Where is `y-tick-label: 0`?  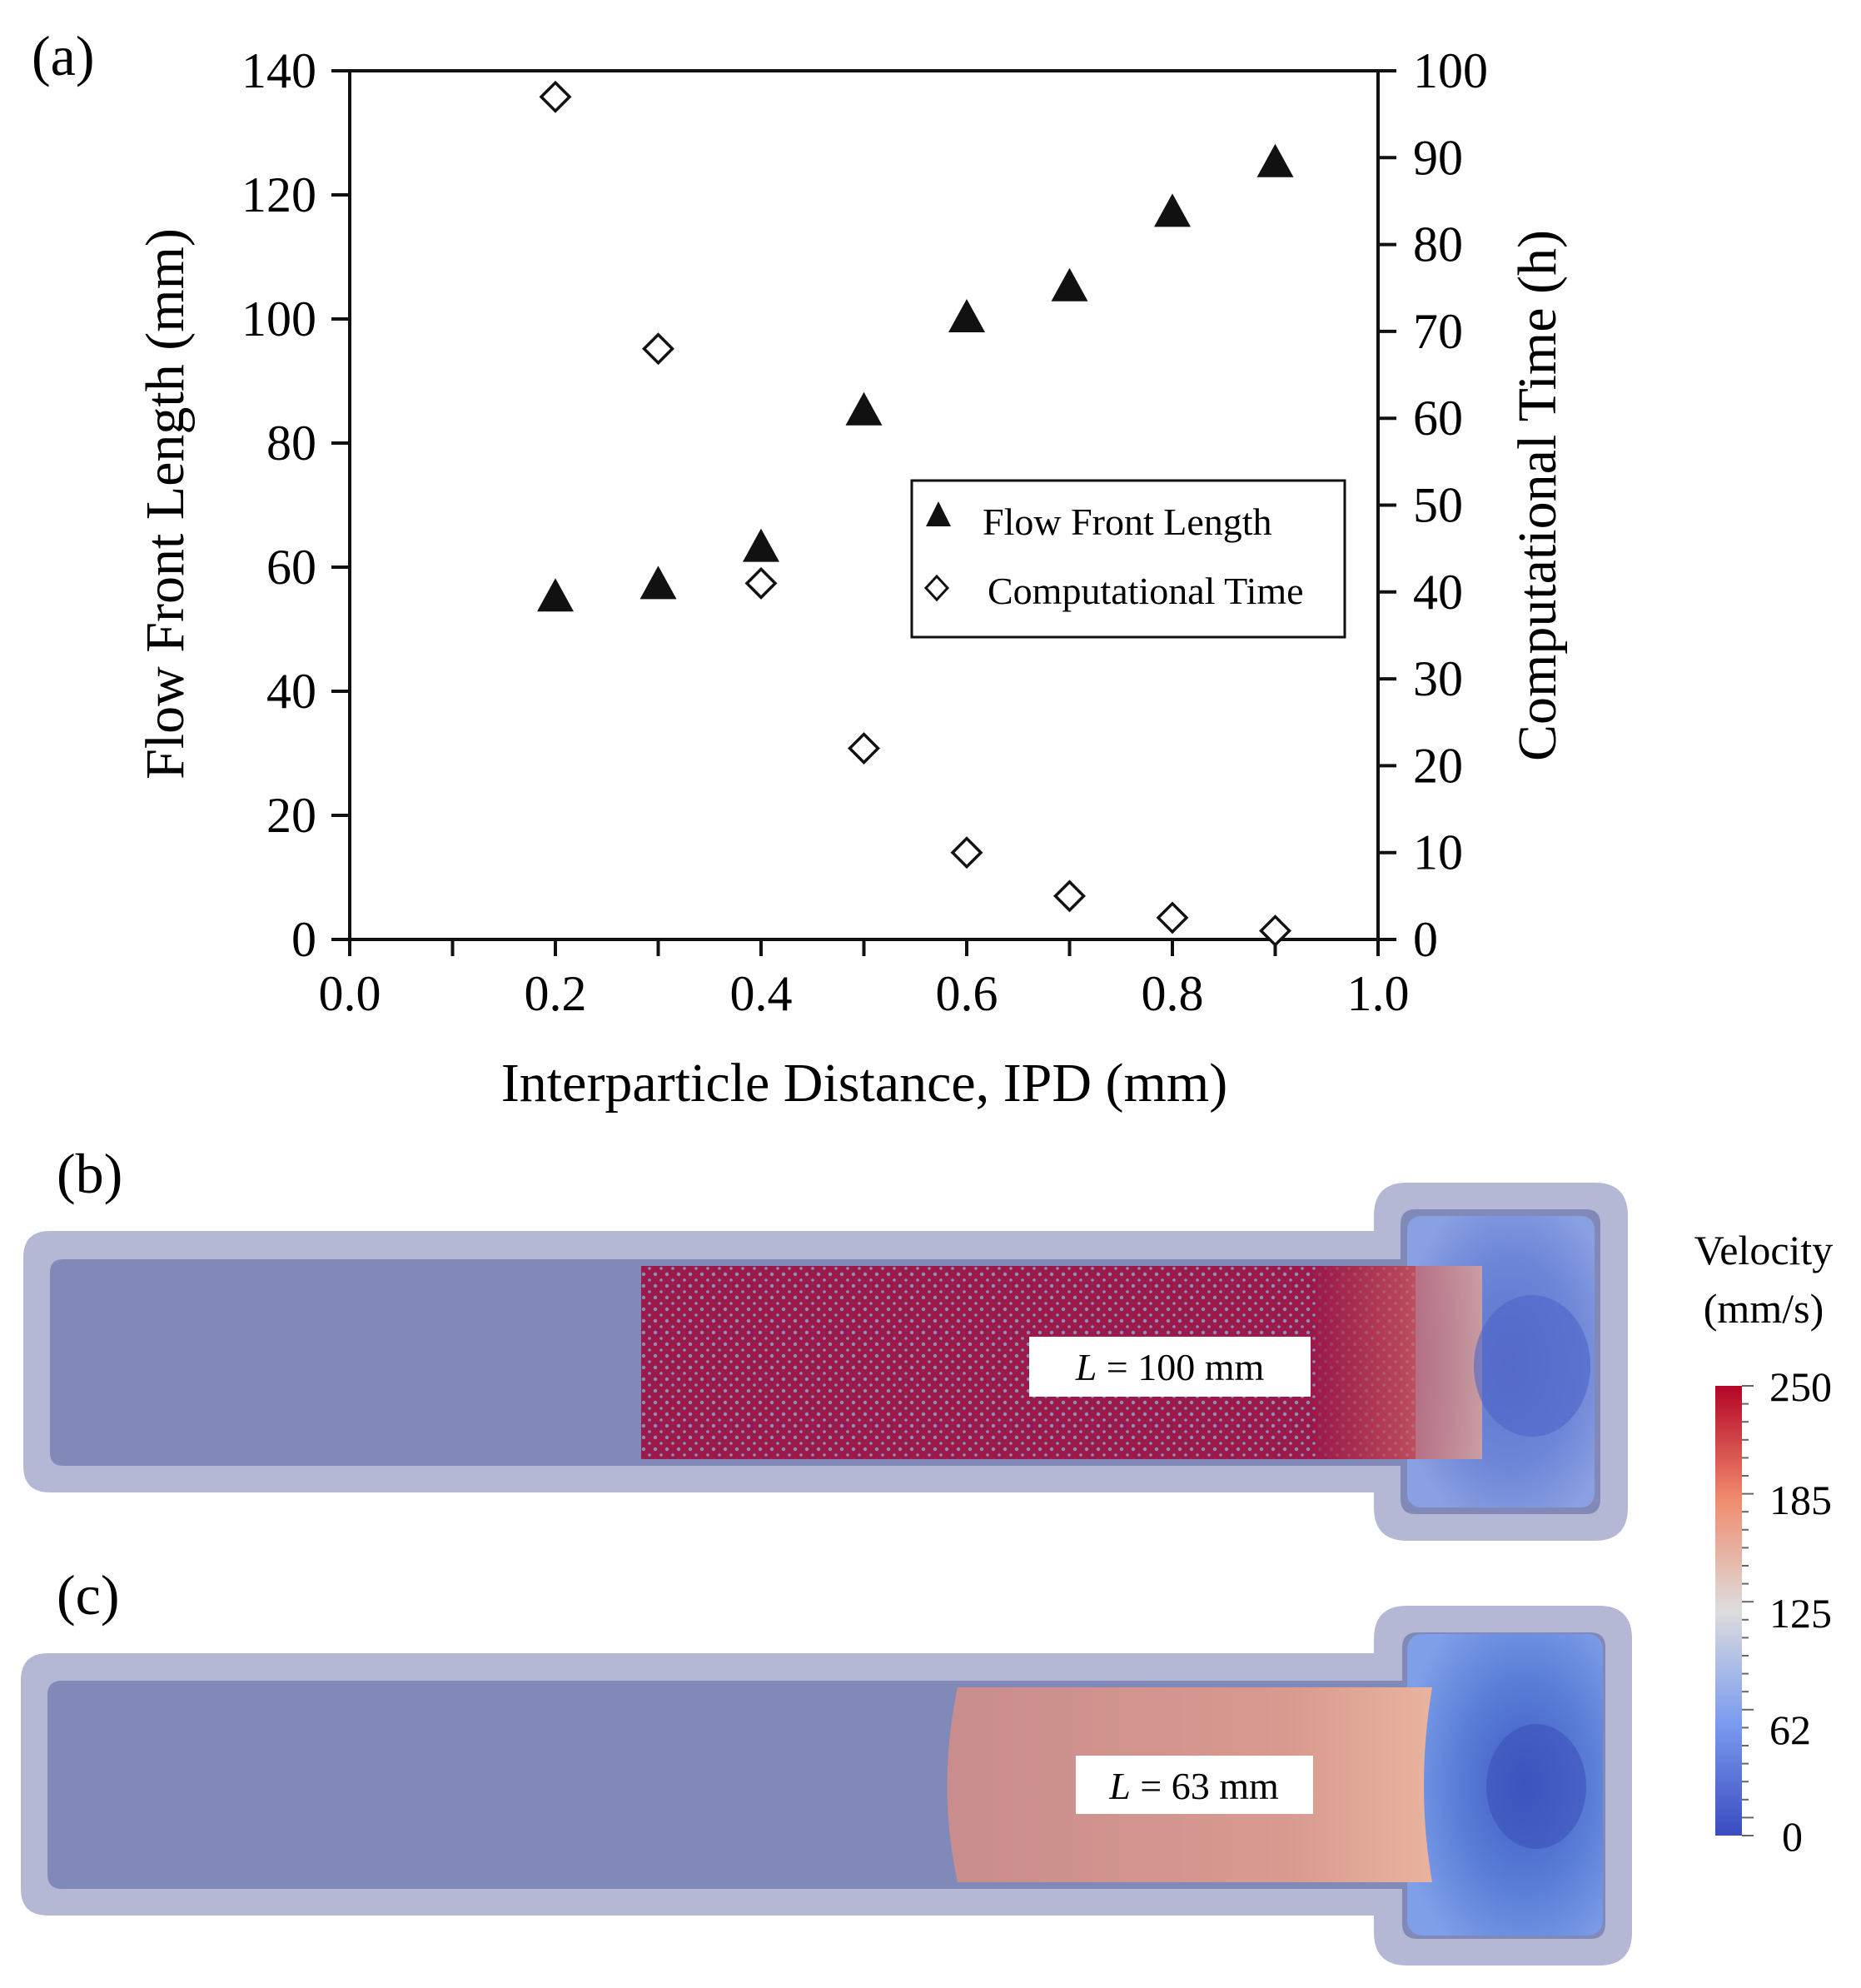 y-tick-label: 0 is located at coordinates (303, 940).